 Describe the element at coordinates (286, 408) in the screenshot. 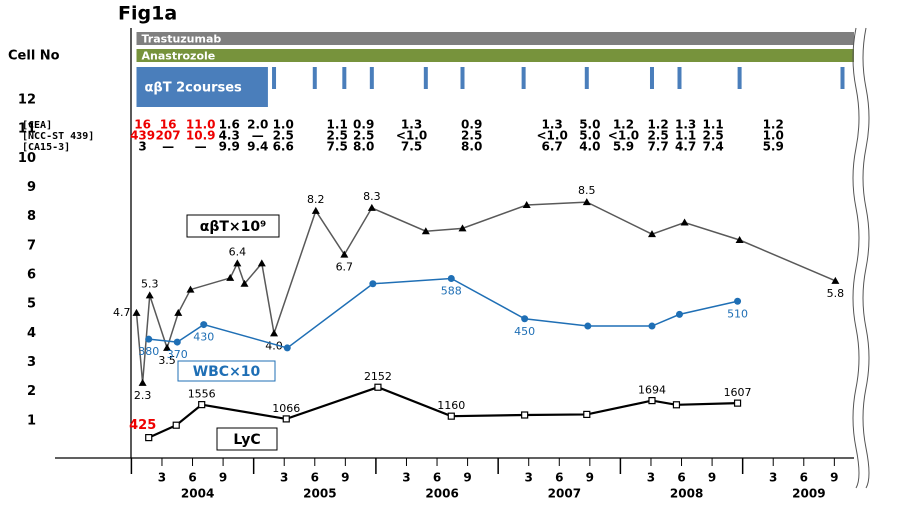

I see `value-label: 1066` at that location.